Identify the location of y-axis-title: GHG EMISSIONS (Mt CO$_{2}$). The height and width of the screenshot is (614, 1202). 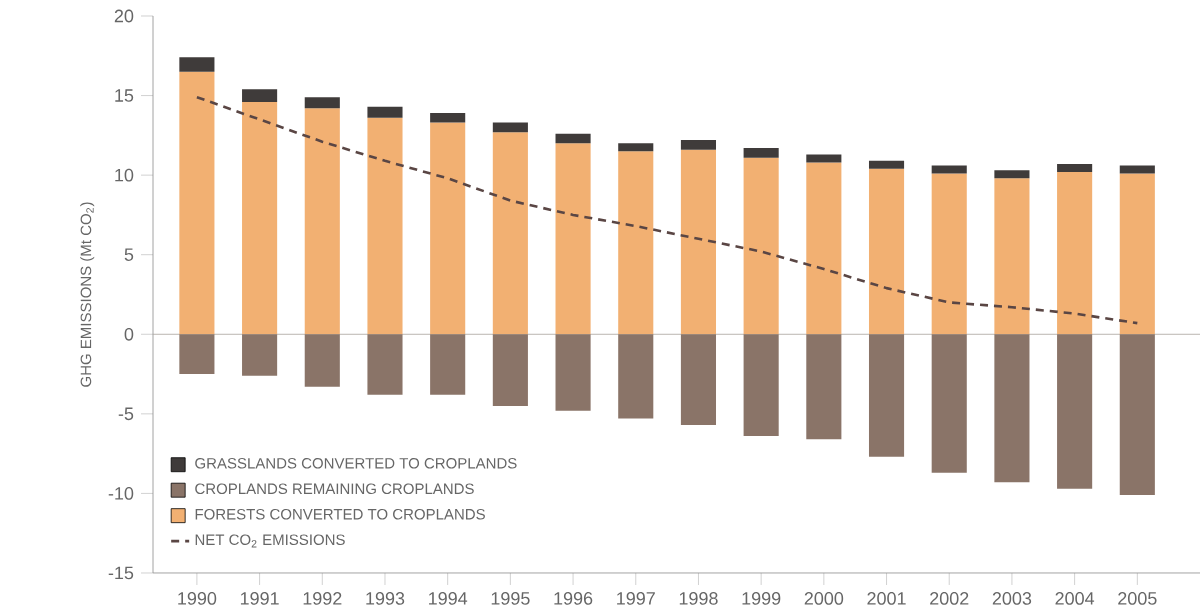
(87, 294).